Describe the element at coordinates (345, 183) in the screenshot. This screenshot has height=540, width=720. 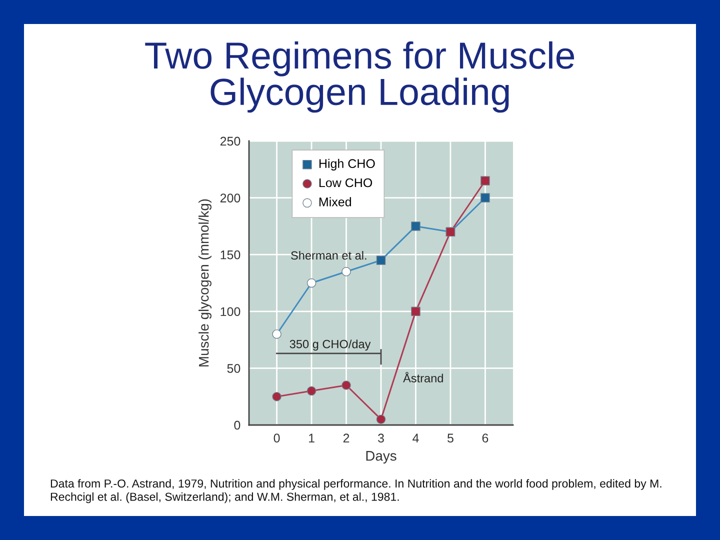
I see `legend-label: Low CHO` at that location.